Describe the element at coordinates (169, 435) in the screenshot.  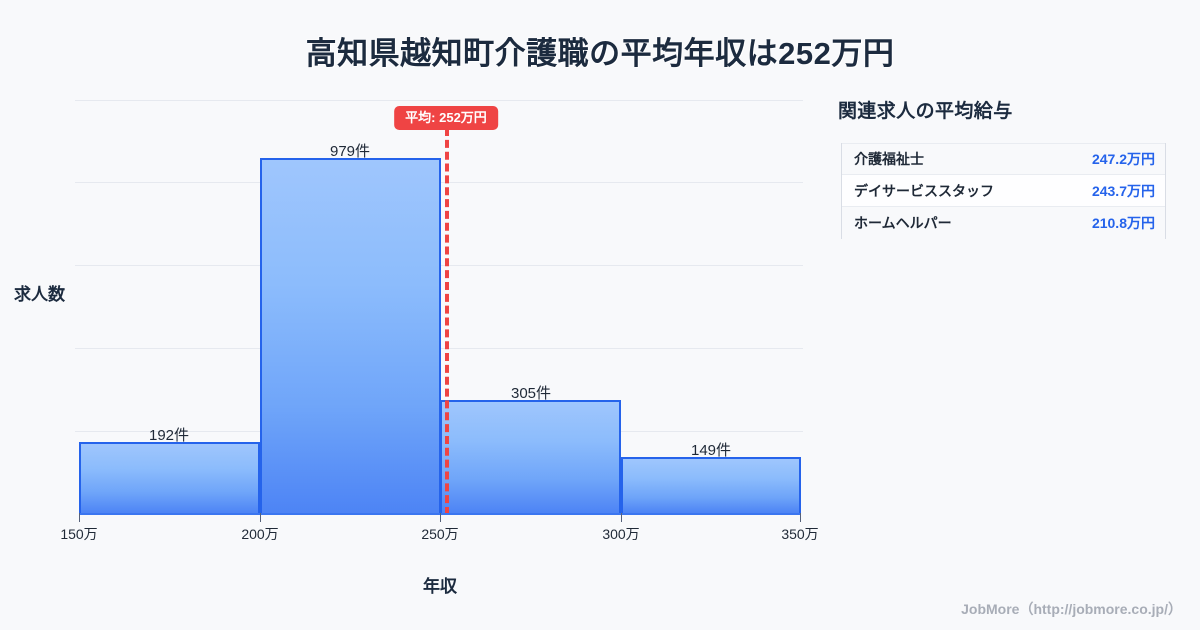
I see `bar-value-label-1: 192件` at that location.